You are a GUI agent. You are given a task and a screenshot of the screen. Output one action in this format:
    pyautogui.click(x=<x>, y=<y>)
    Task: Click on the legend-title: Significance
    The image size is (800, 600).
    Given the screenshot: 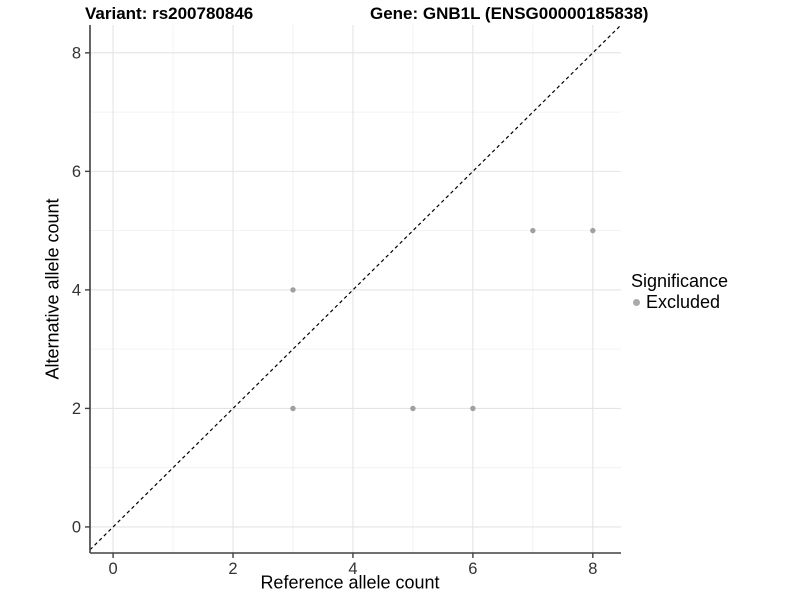 What is the action you would take?
    pyautogui.click(x=680, y=281)
    